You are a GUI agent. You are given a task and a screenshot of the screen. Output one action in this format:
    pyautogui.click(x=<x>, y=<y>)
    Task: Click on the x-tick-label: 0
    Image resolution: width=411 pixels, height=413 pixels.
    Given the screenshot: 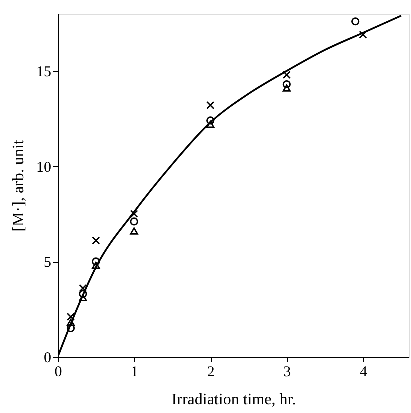 What is the action you would take?
    pyautogui.click(x=58, y=372)
    